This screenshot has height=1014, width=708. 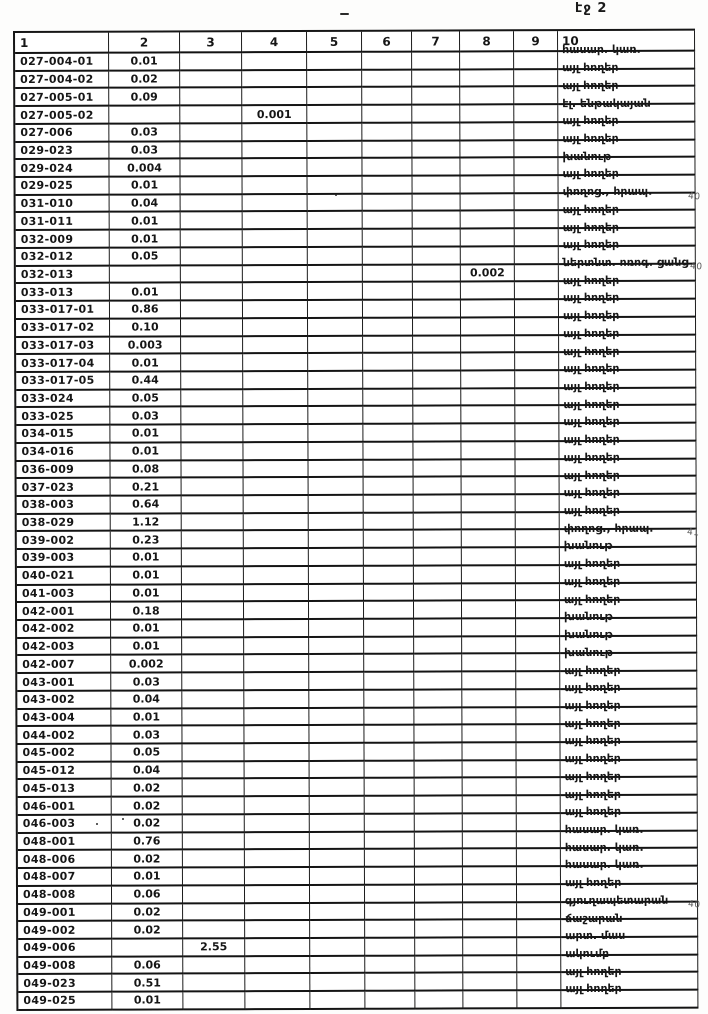 What do you see at coordinates (63, 558) in the screenshot?
I see `row-code-cell: 039-003` at bounding box center [63, 558].